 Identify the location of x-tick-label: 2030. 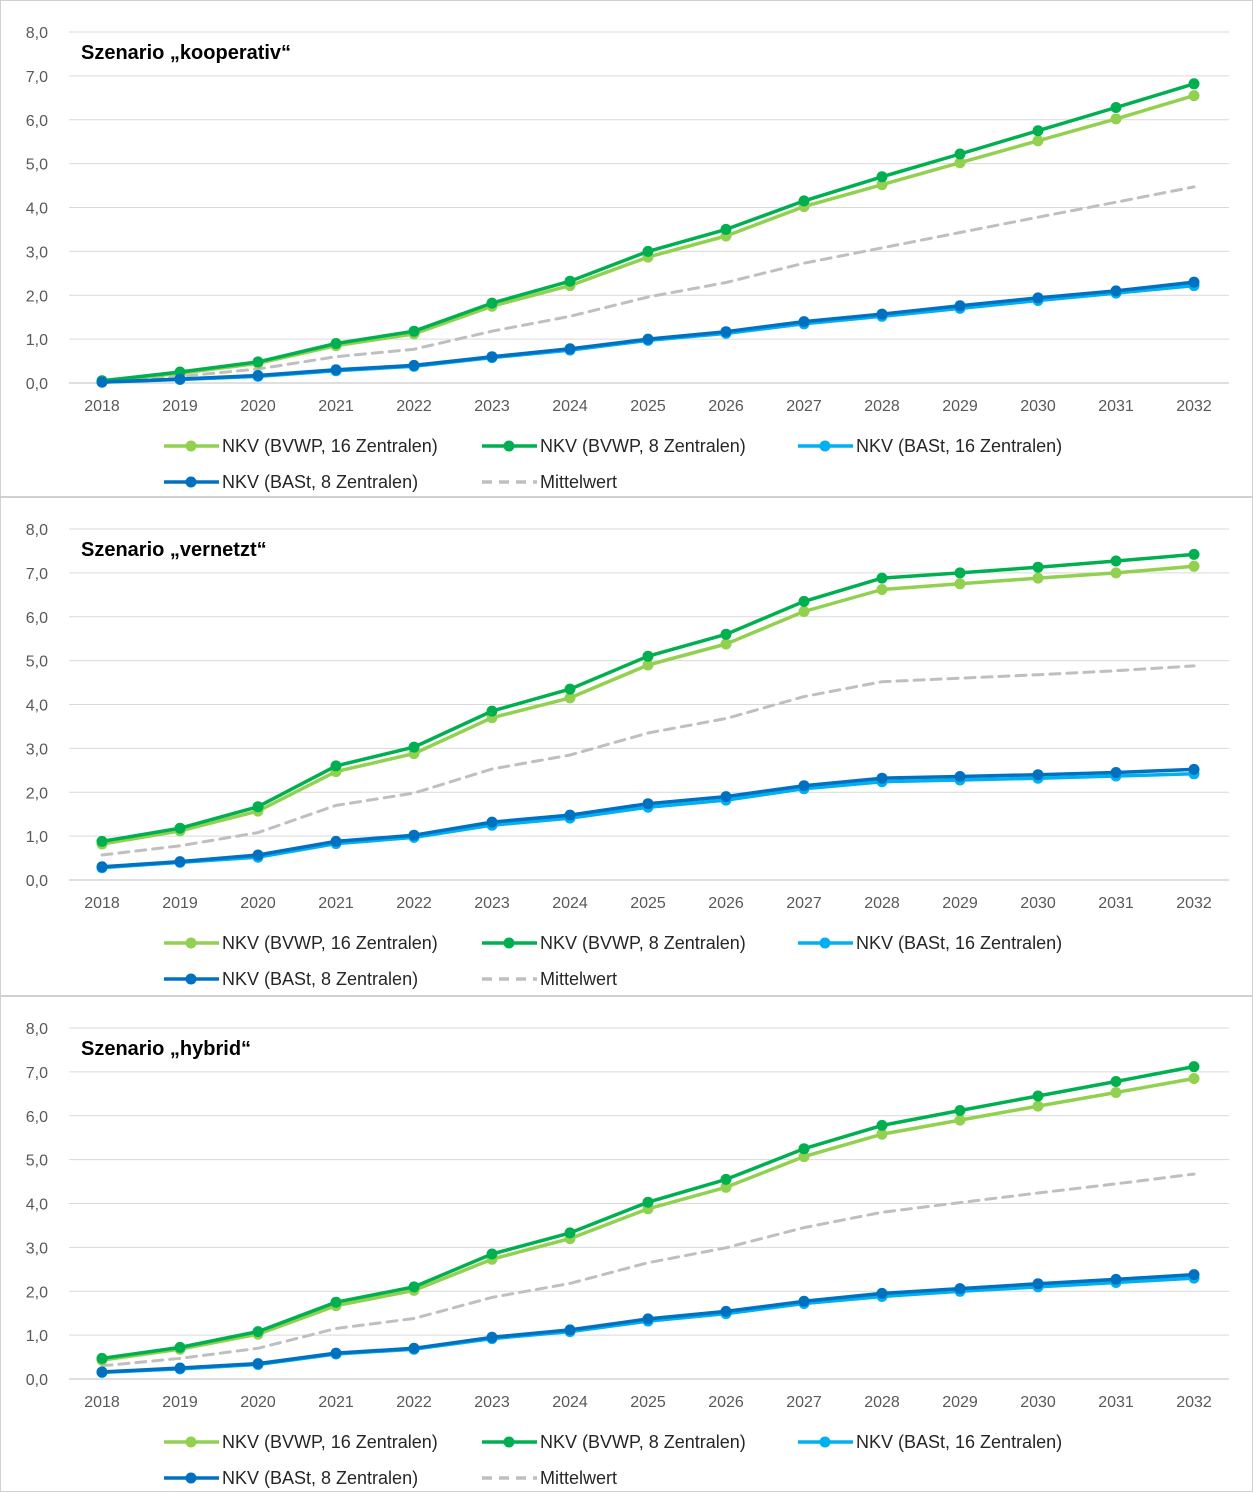
(1038, 903).